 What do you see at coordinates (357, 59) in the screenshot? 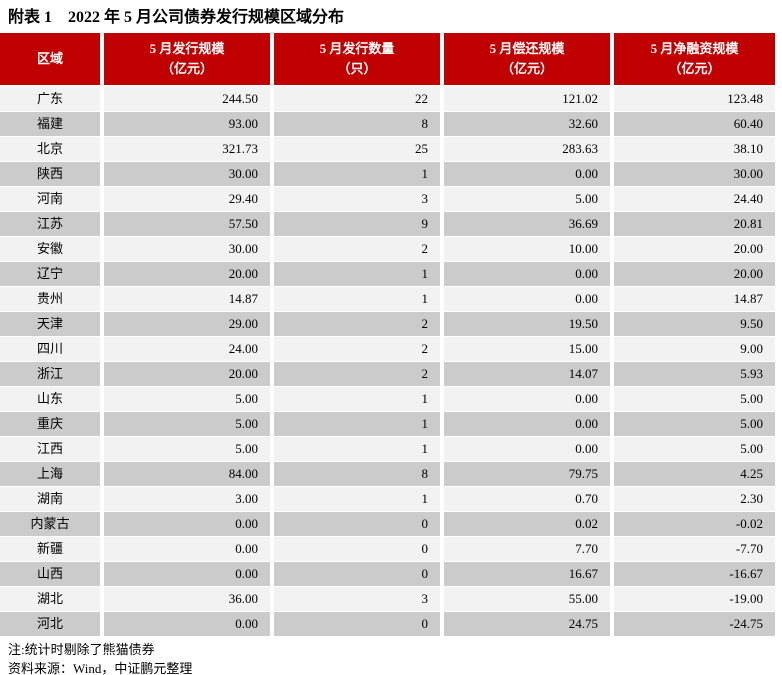
I see `header-cell-issue-count: 5 月发行数量 （只）` at bounding box center [357, 59].